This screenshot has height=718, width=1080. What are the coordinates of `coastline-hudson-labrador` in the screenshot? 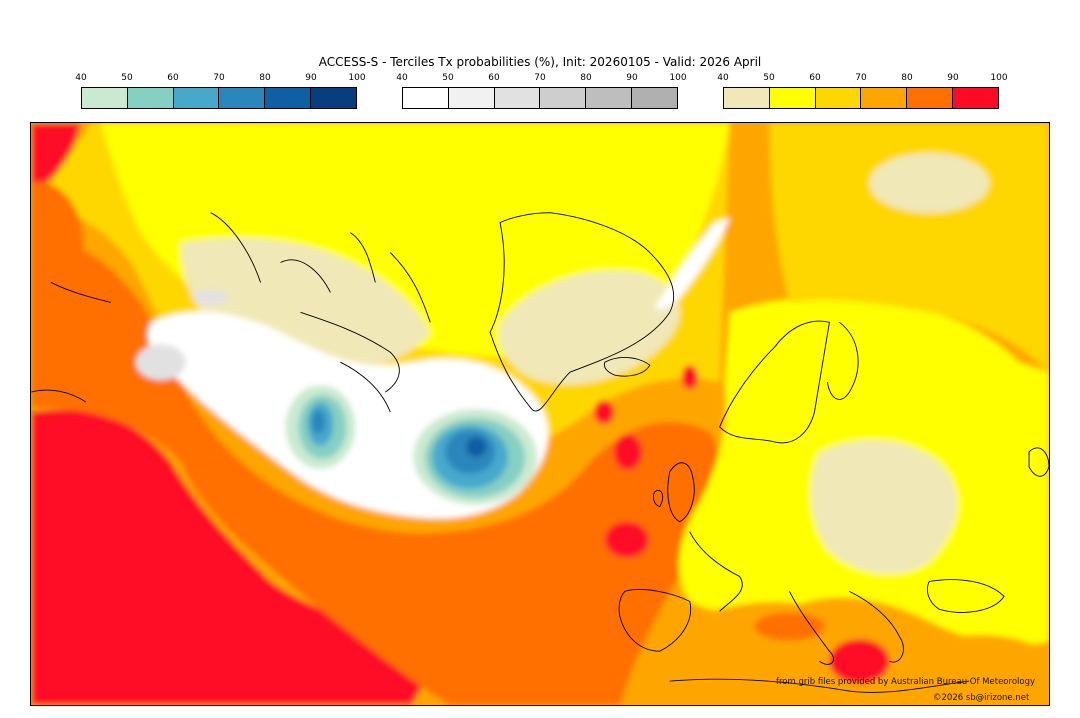 It's located at (211, 347).